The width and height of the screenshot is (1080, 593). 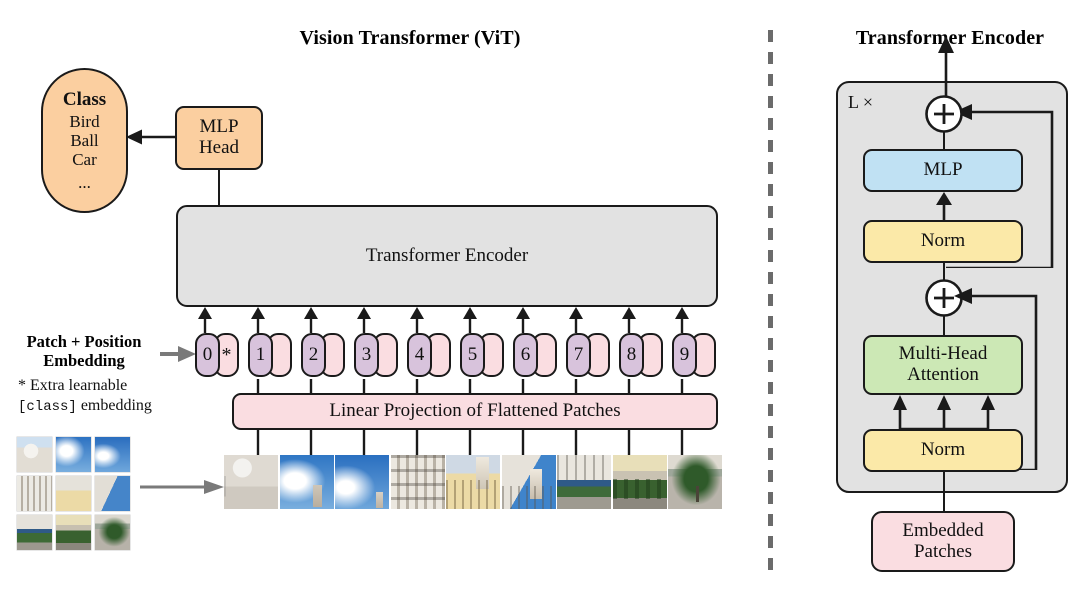 I want to click on class-box-item-ball: Ball, so click(x=84, y=141).